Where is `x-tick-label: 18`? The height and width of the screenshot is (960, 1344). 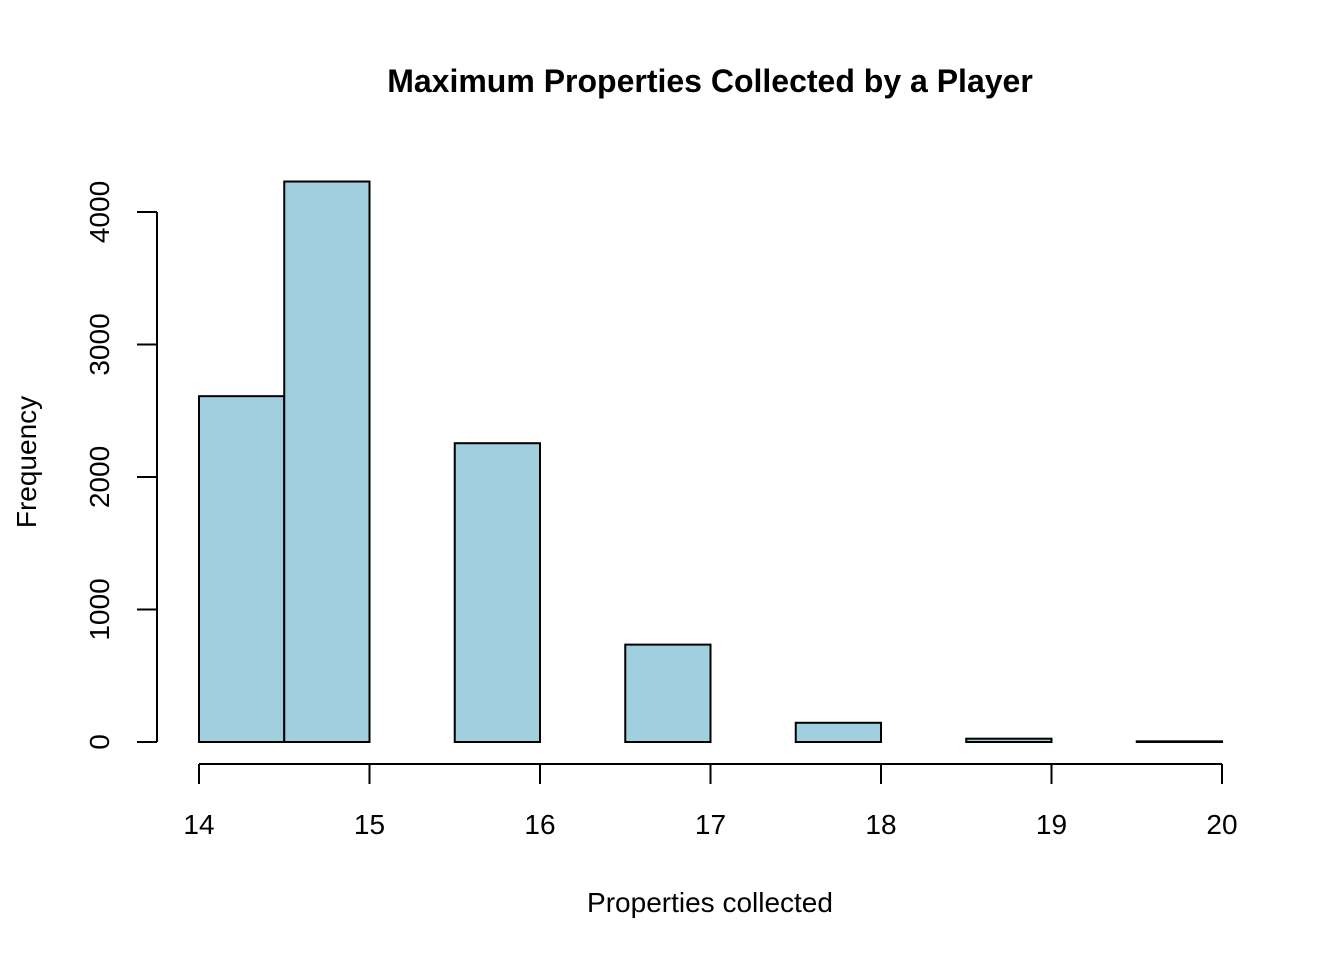 x-tick-label: 18 is located at coordinates (880, 824).